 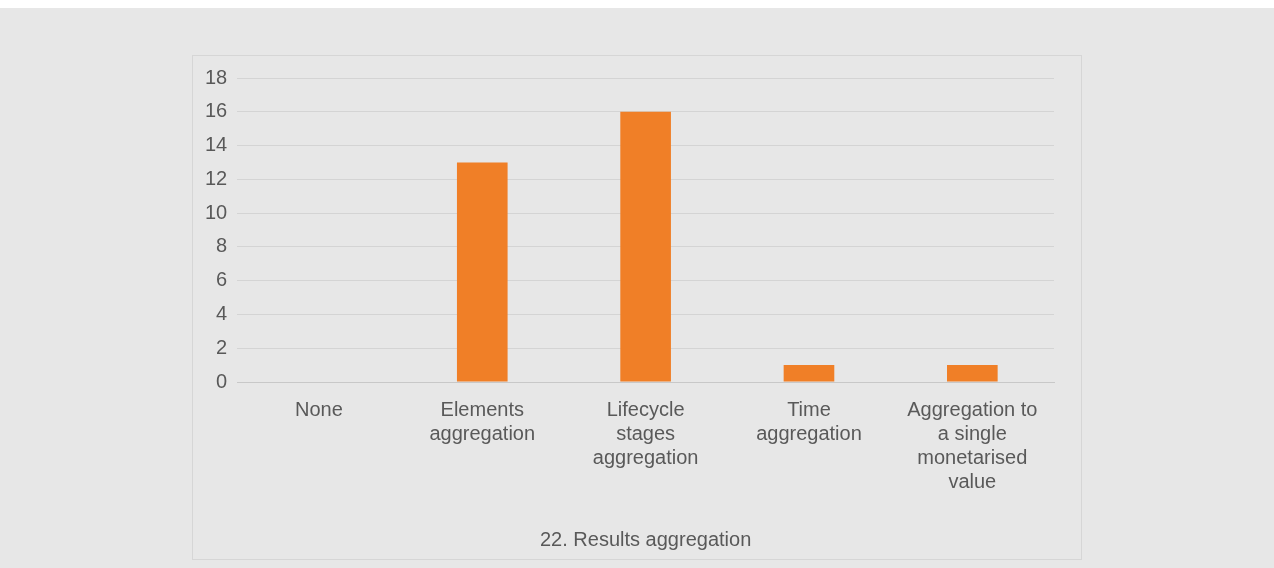 I want to click on x-tick-label: Time aggregation, so click(x=809, y=420).